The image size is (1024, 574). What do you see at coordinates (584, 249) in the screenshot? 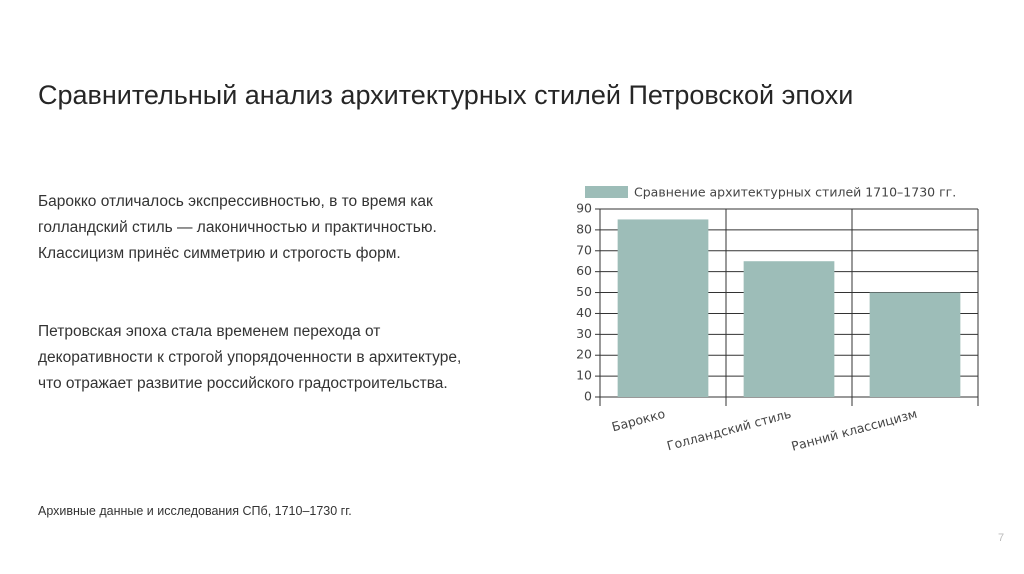
I see `y-tick-label: 70` at bounding box center [584, 249].